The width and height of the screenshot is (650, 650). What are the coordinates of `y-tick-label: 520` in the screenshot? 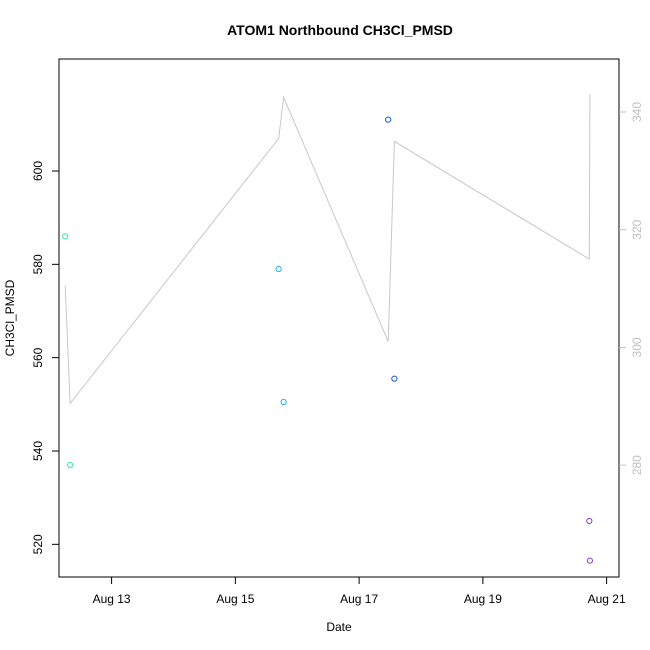 It's located at (38, 544).